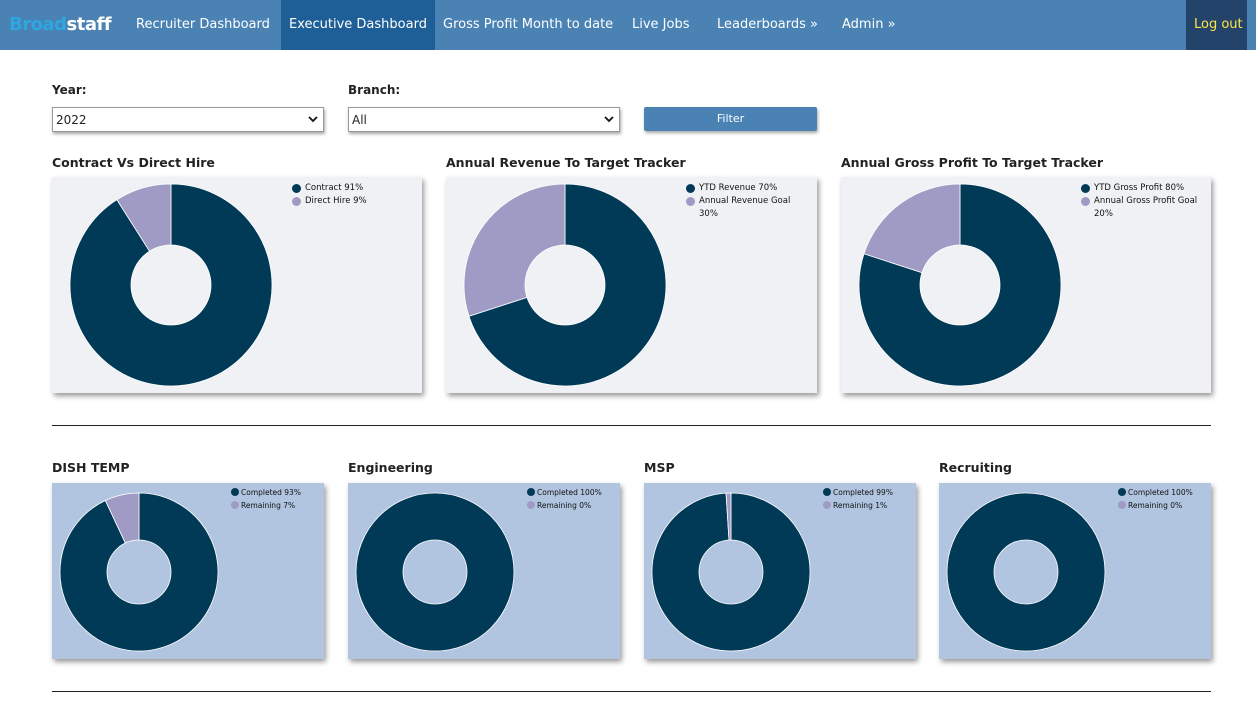 This screenshot has width=1256, height=702. I want to click on nav-gross-profit-mtd: Gross Profit Month to date, so click(528, 24).